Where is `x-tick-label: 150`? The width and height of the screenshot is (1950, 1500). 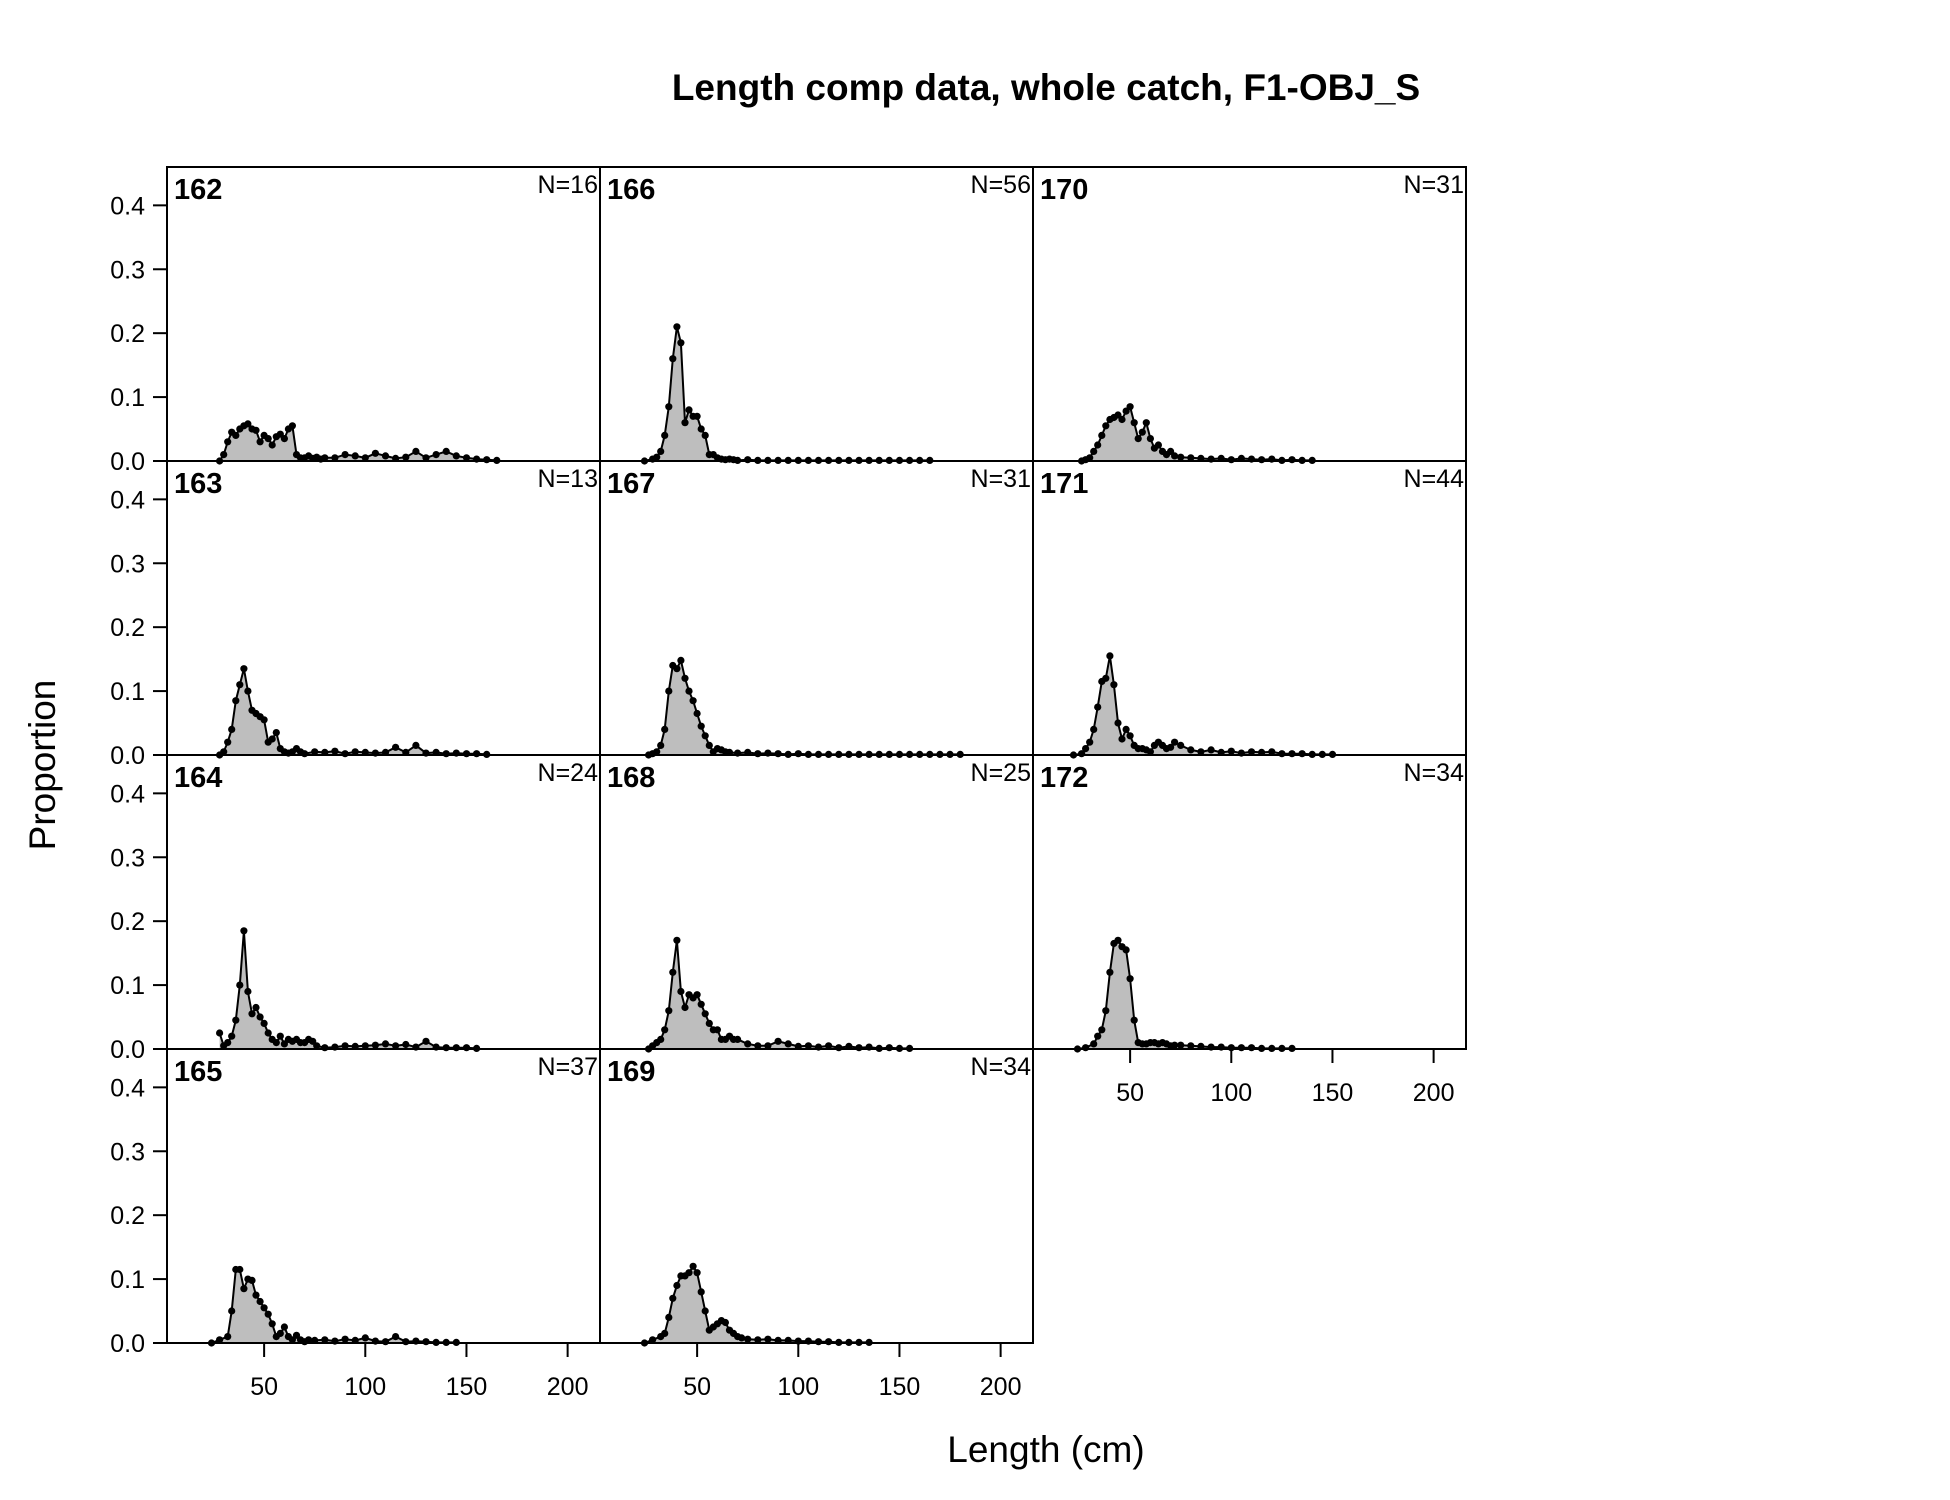
x-tick-label: 150 is located at coordinates (1333, 1093).